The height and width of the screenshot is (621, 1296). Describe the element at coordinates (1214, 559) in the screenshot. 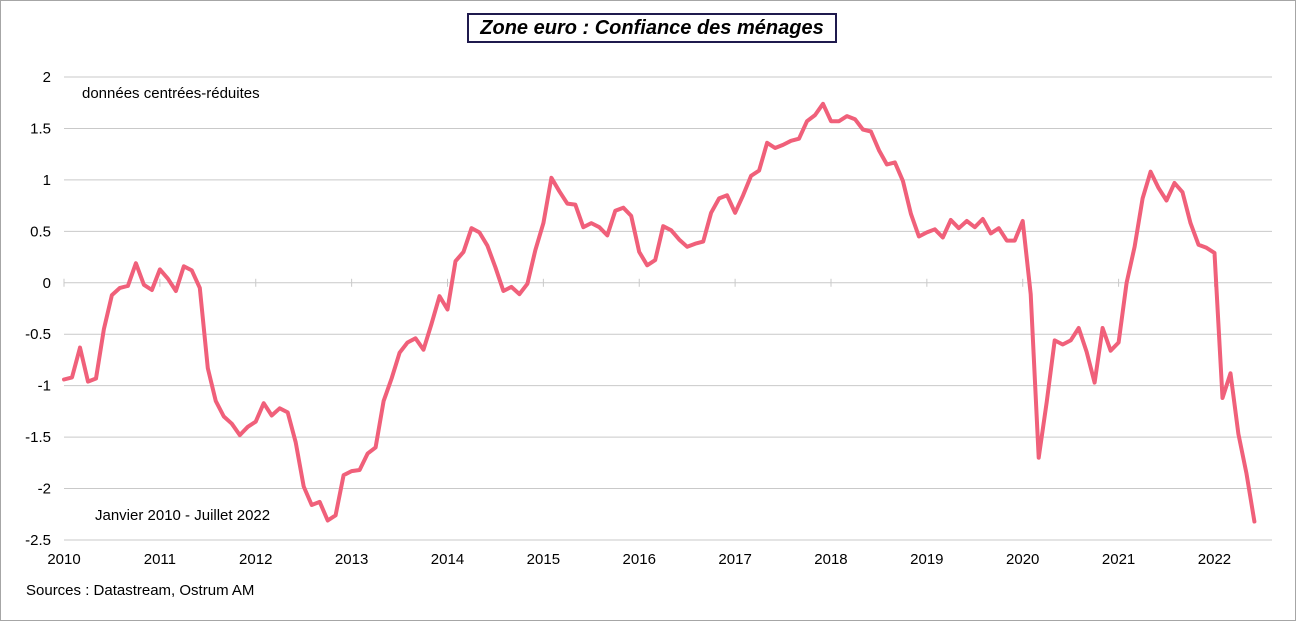

I see `x-tick-label: 2022` at that location.